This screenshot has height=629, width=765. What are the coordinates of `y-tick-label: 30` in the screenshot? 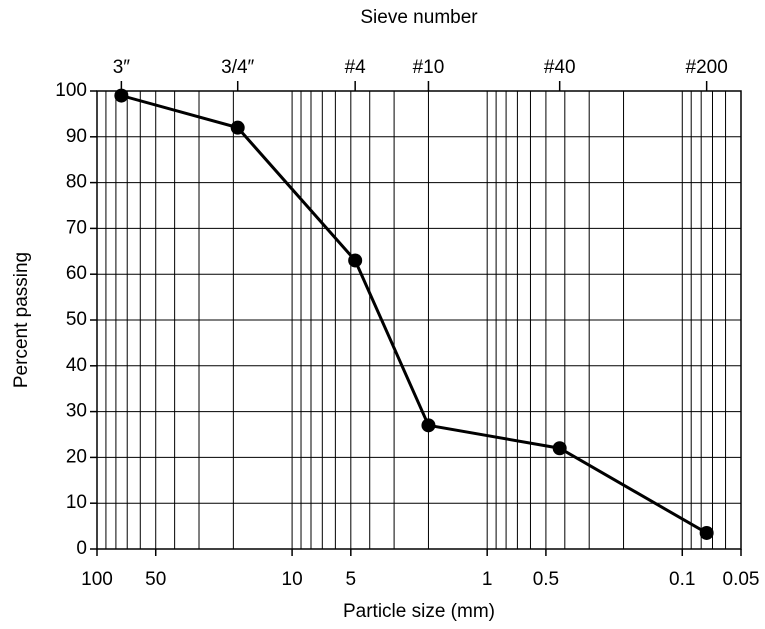 It's located at (76, 411).